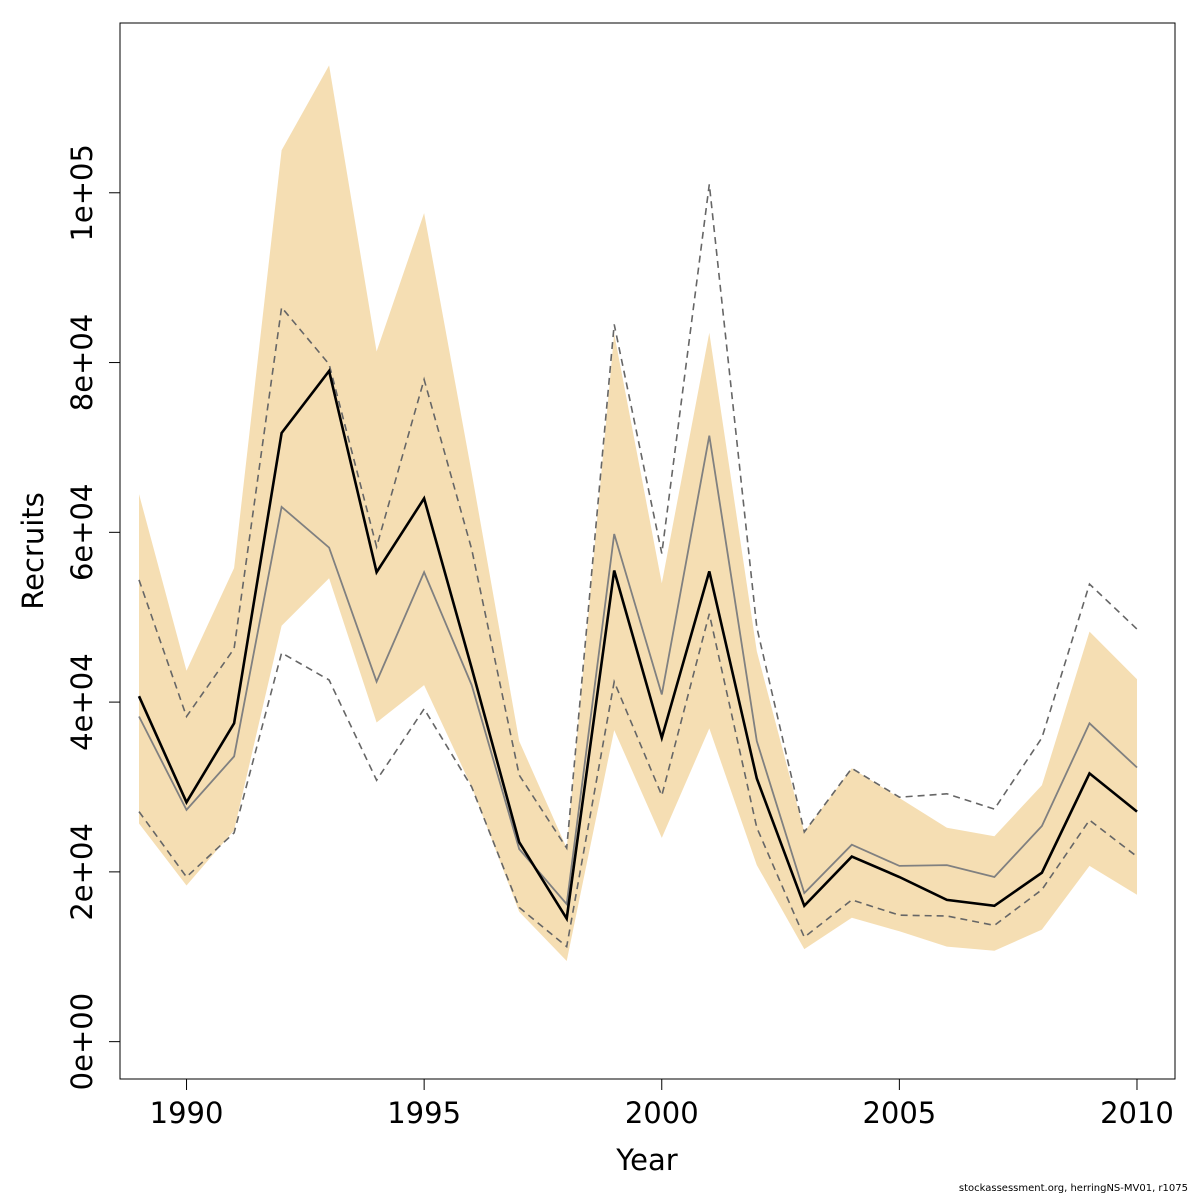 The width and height of the screenshot is (1200, 1200). I want to click on y-tick-label: 2e+04, so click(82, 872).